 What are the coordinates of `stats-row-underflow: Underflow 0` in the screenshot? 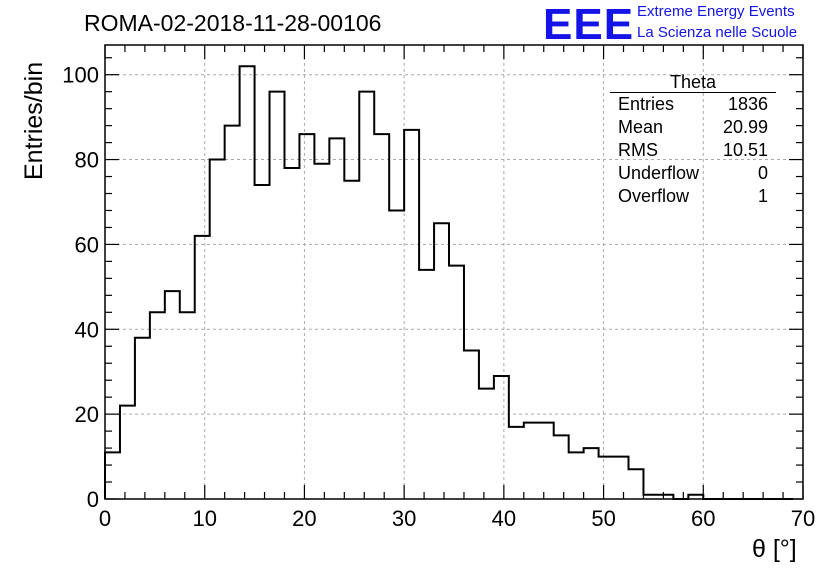 It's located at (693, 173).